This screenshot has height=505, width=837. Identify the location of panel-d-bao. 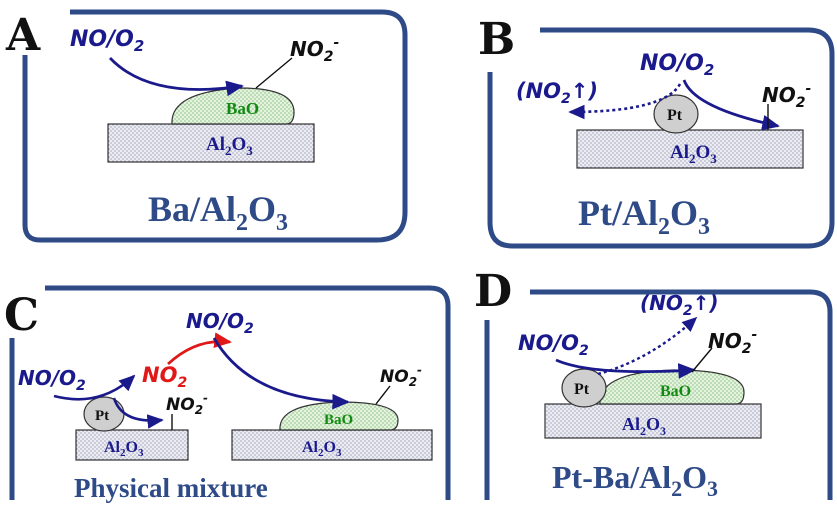
(672, 387).